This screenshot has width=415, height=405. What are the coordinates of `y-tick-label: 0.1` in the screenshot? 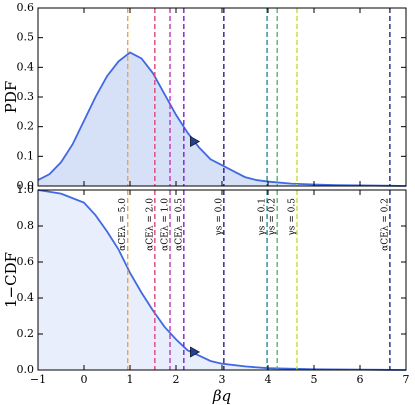 It's located at (26, 155).